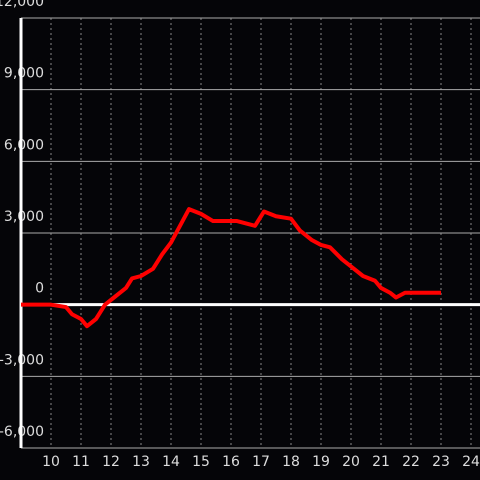  What do you see at coordinates (24, 145) in the screenshot?
I see `y-tick-label: 6,000` at bounding box center [24, 145].